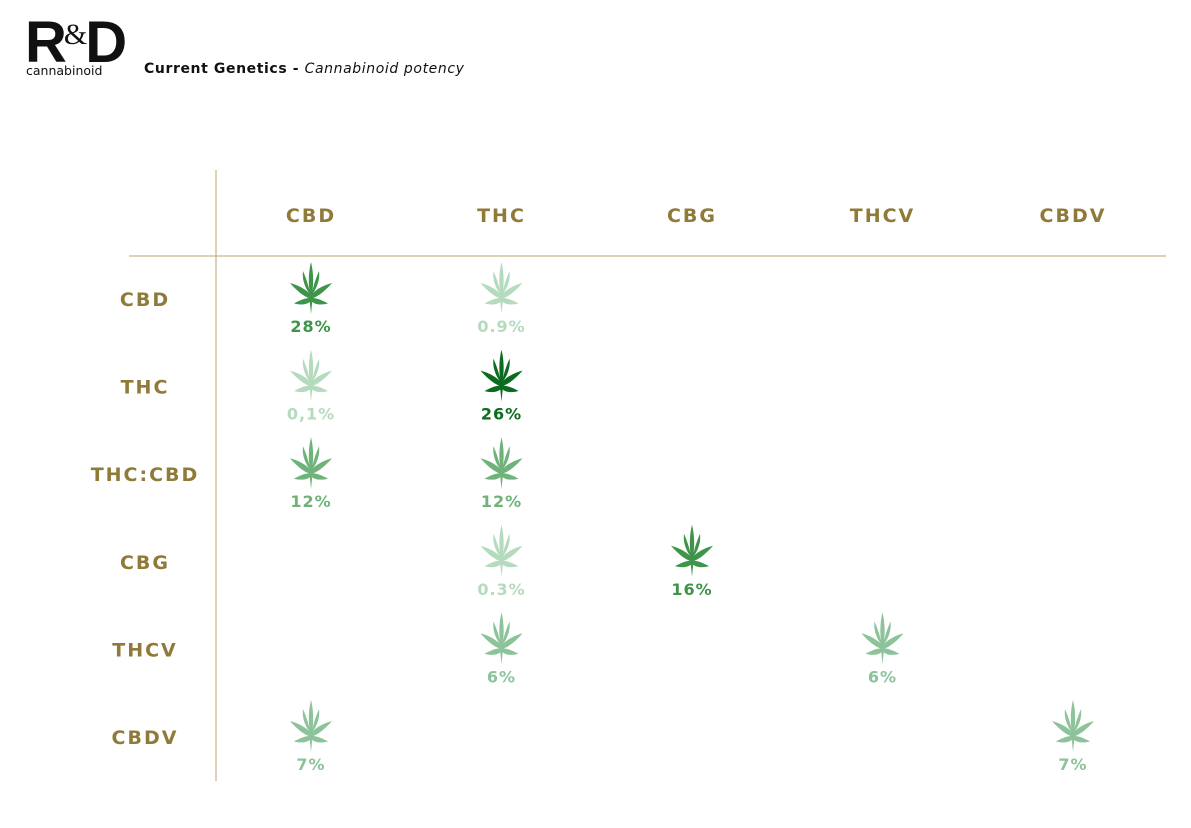  I want to click on cell-value-label: 0.9%, so click(501, 326).